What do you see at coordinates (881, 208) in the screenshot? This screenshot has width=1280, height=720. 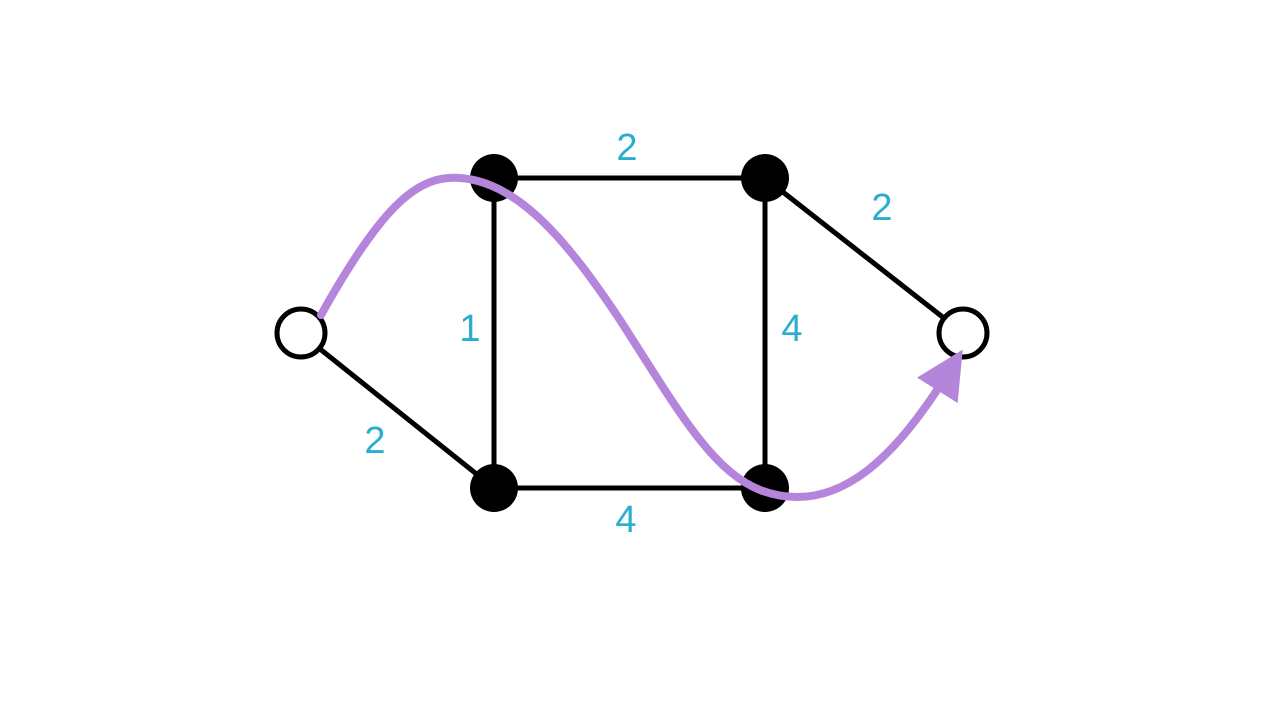 I see `weight-b-t: 2` at bounding box center [881, 208].